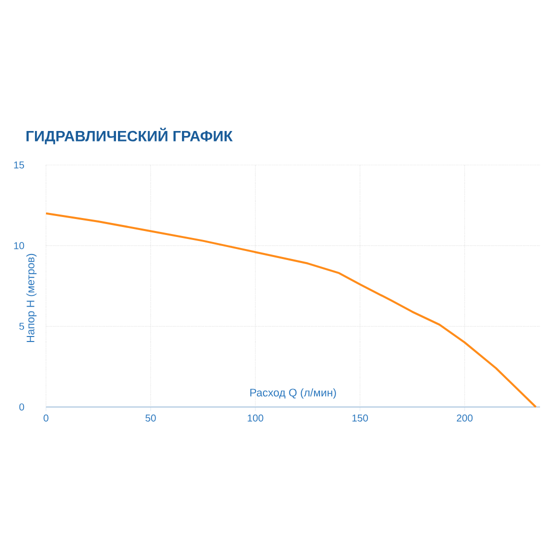 The image size is (550, 550). I want to click on x-tick-label: 150, so click(360, 418).